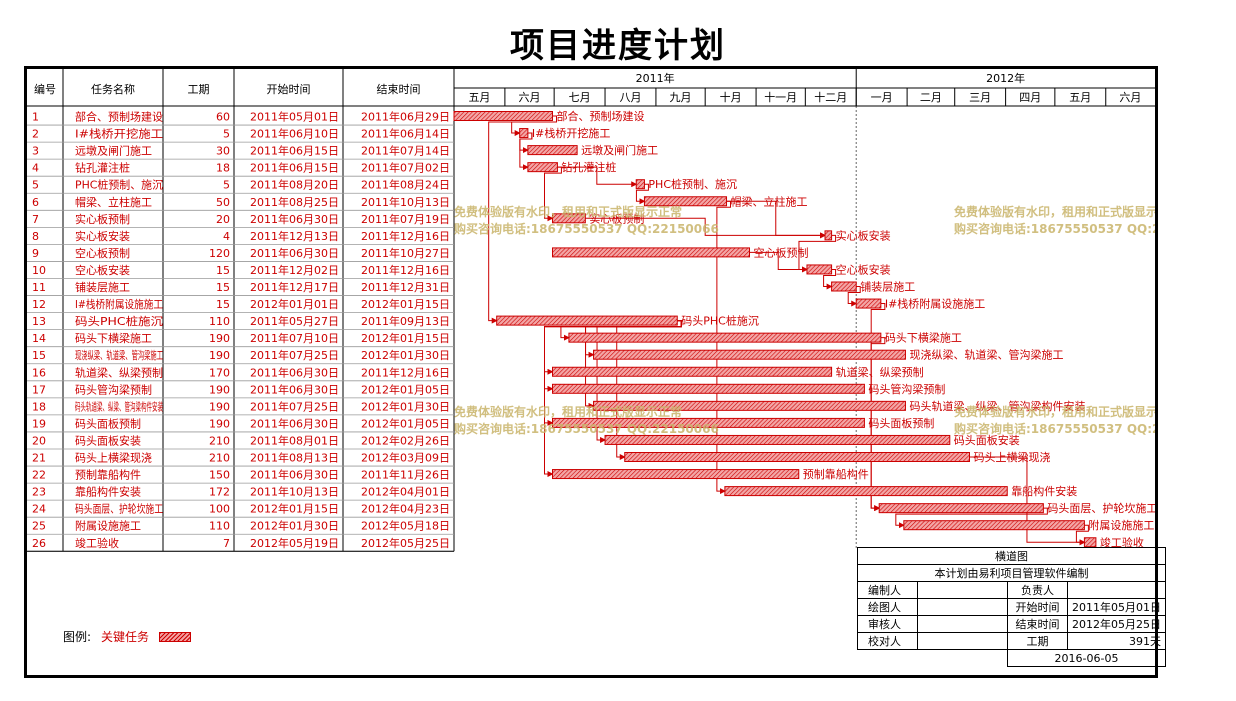  I want to click on task-duration: 120, so click(219, 253).